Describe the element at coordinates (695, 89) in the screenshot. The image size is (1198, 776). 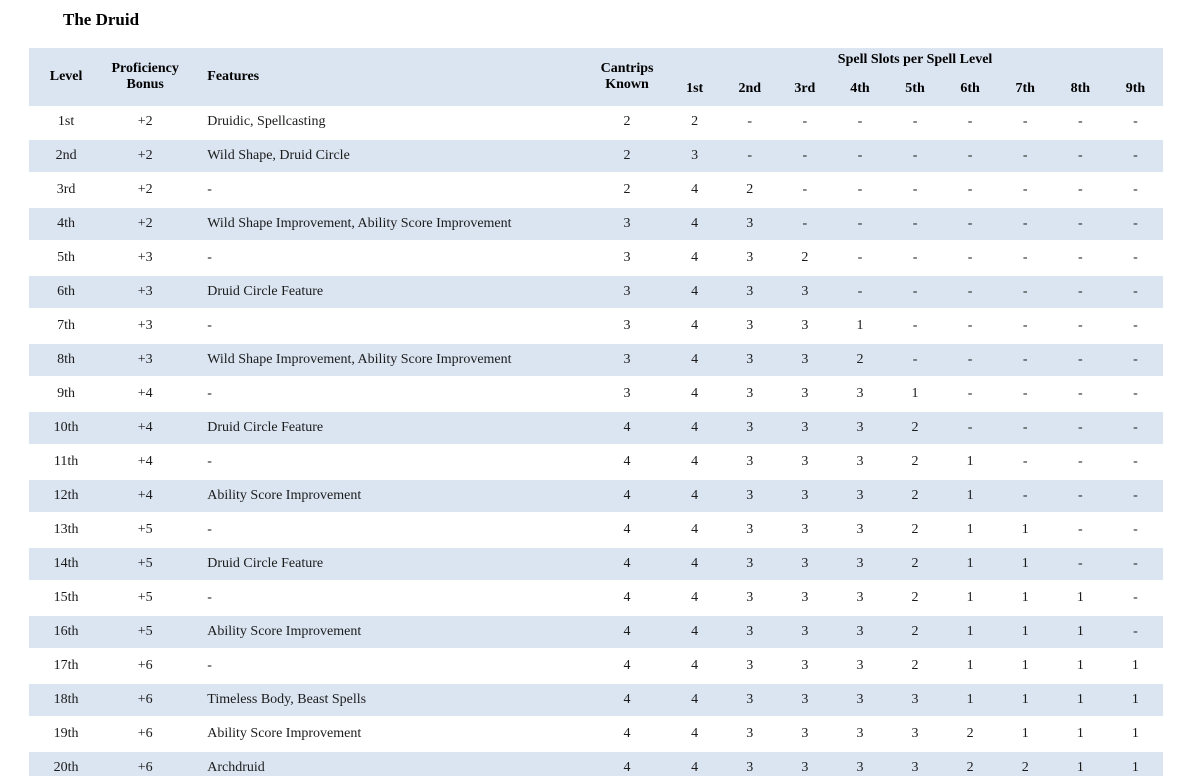
I see `spell-level-header-1st: 1st` at that location.